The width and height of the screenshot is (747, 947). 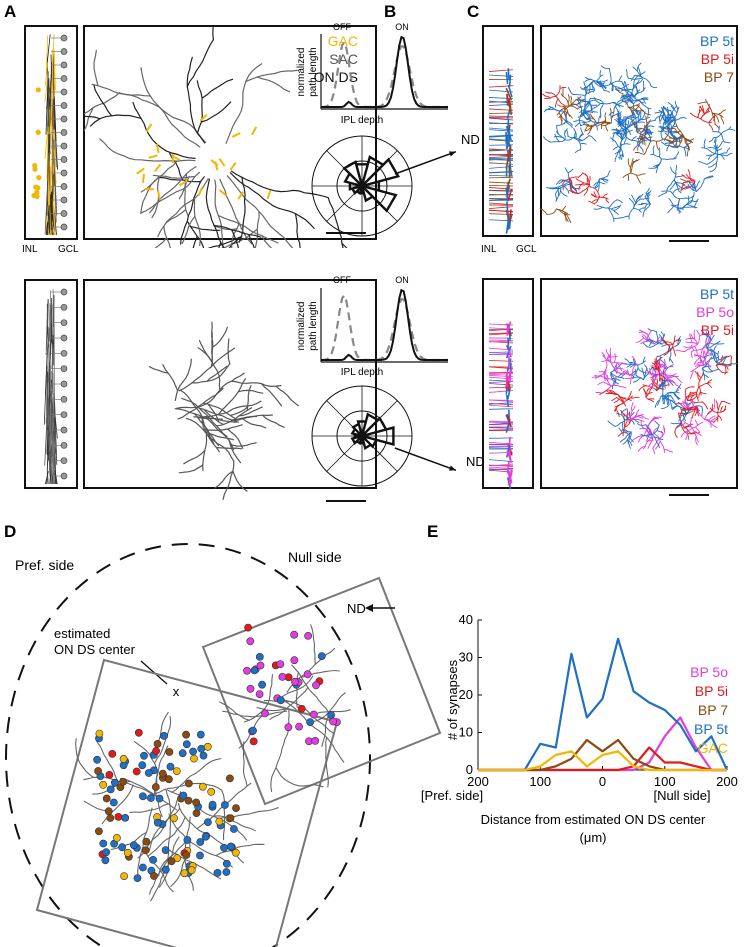 I want to click on gac-process, so click(x=159, y=195).